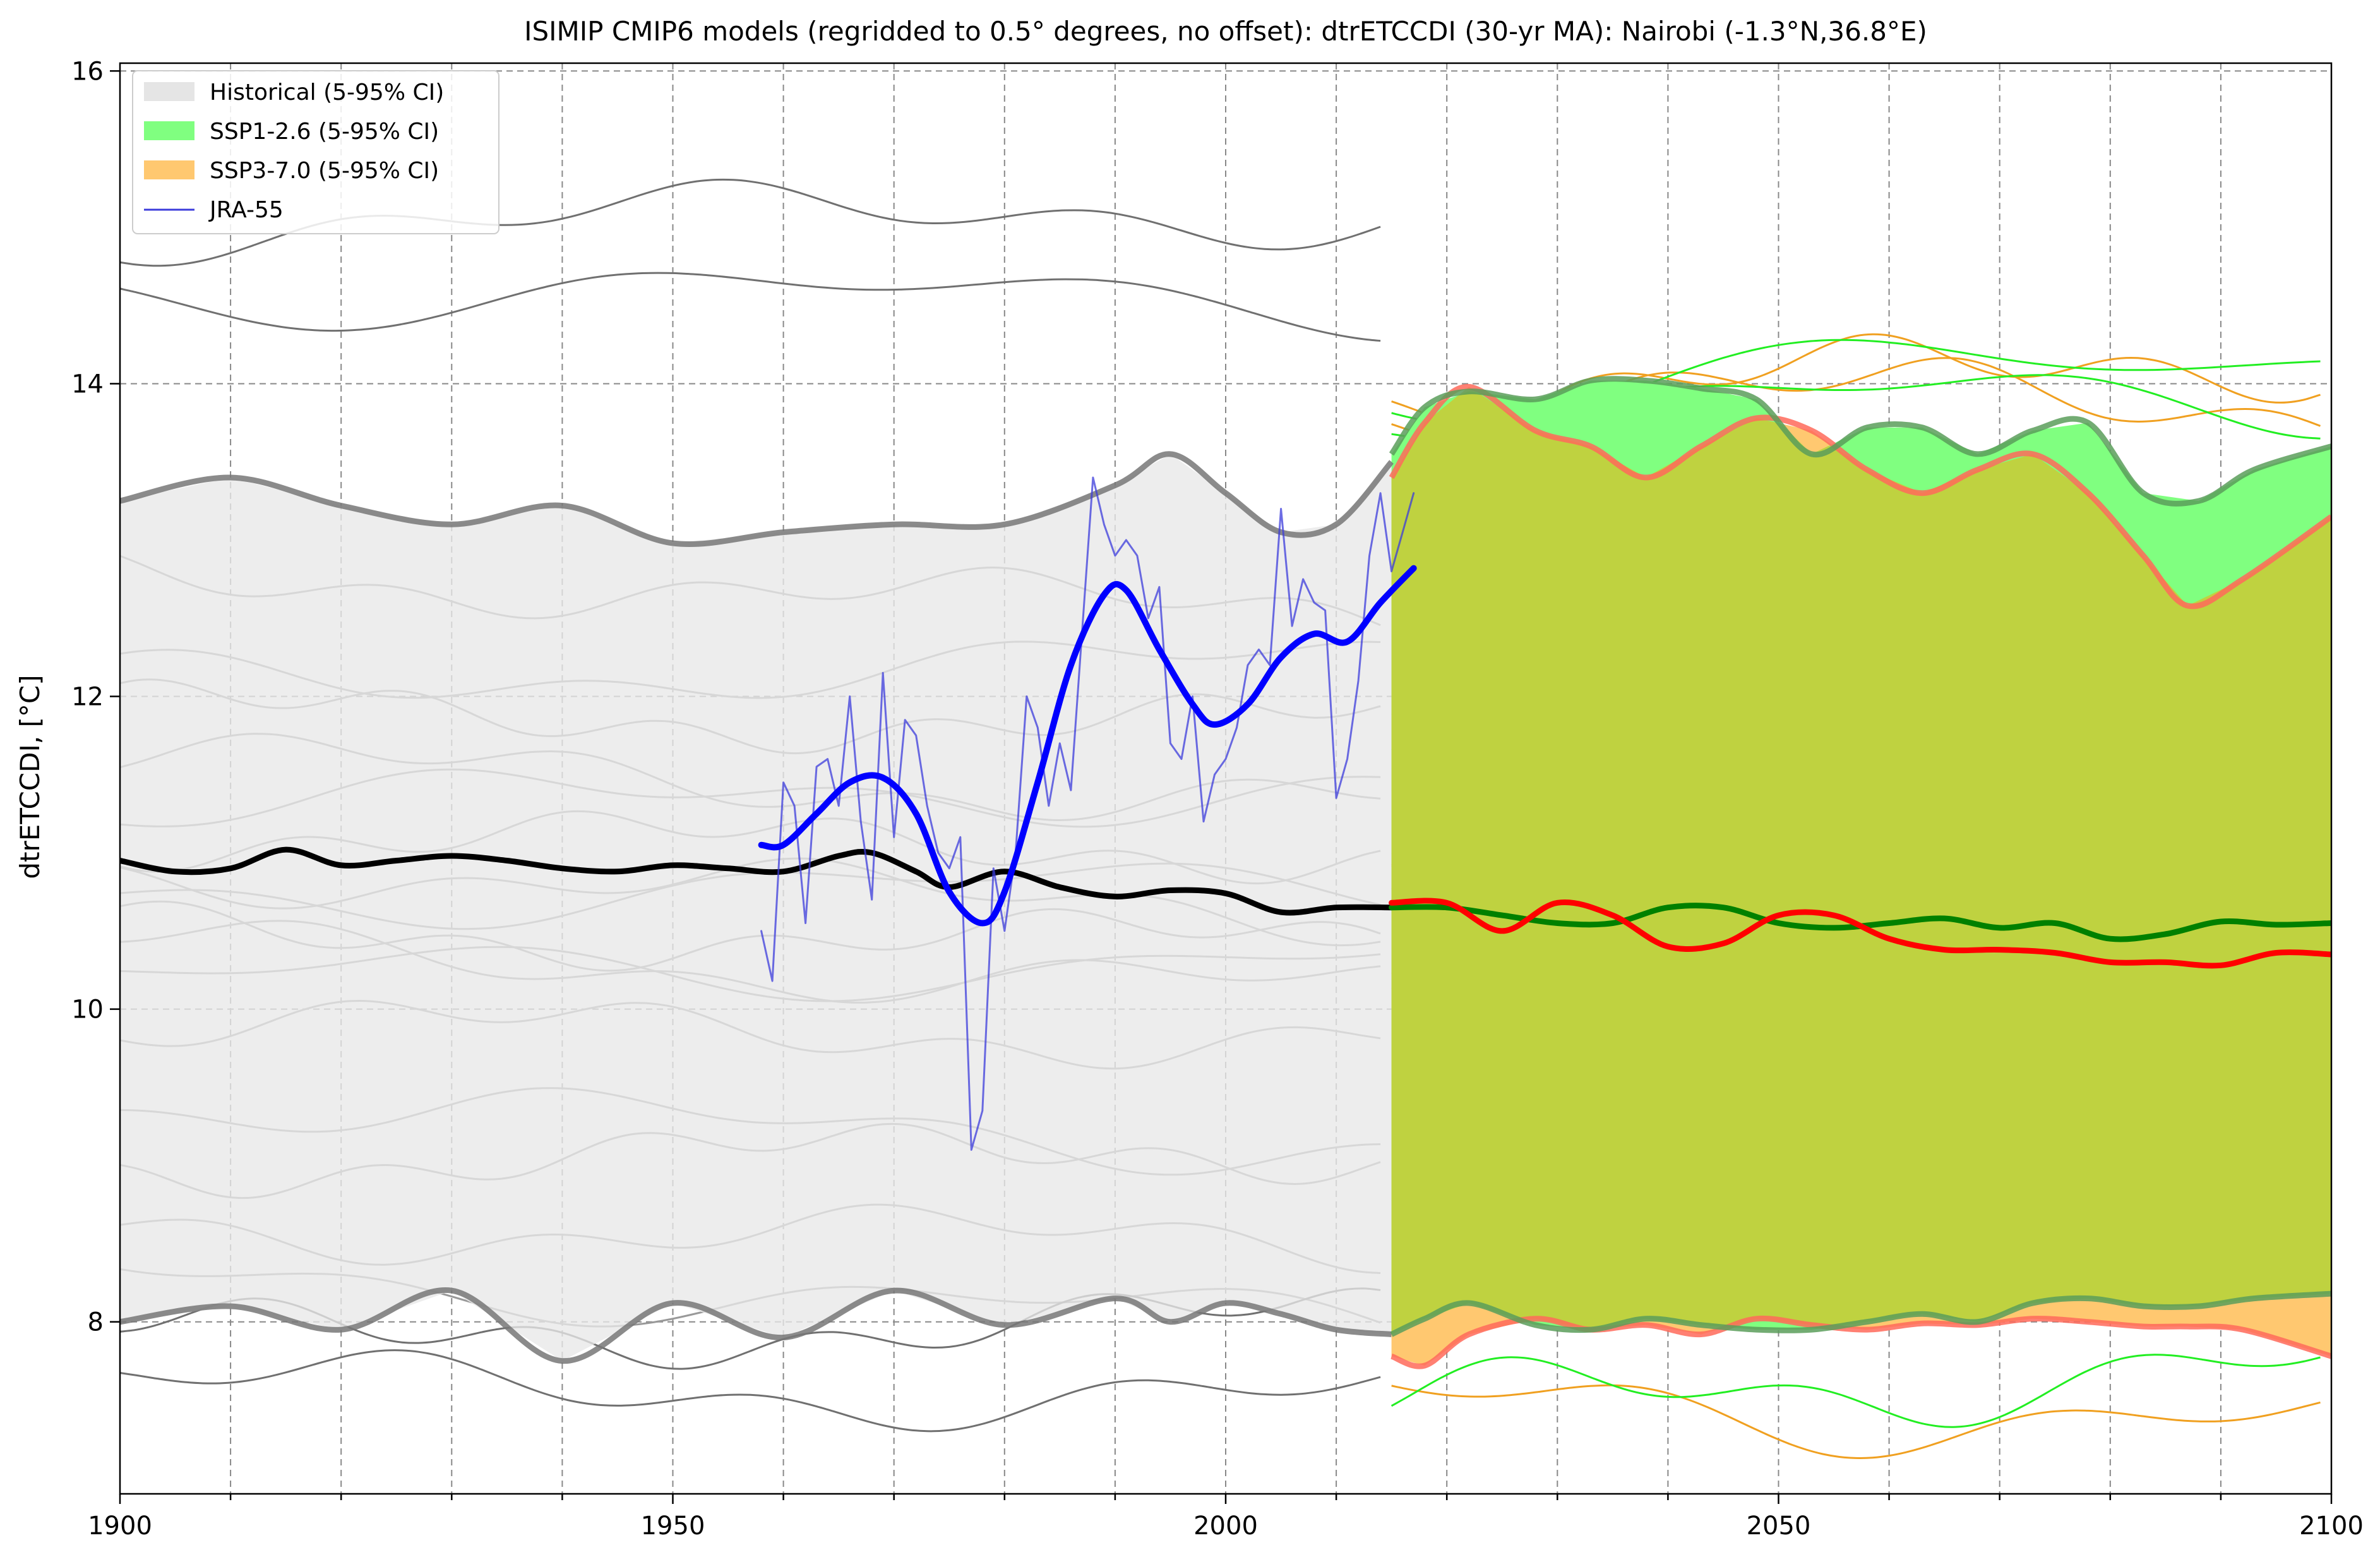  Describe the element at coordinates (1860, 933) in the screenshot. I see `ssp370-median-line` at that location.